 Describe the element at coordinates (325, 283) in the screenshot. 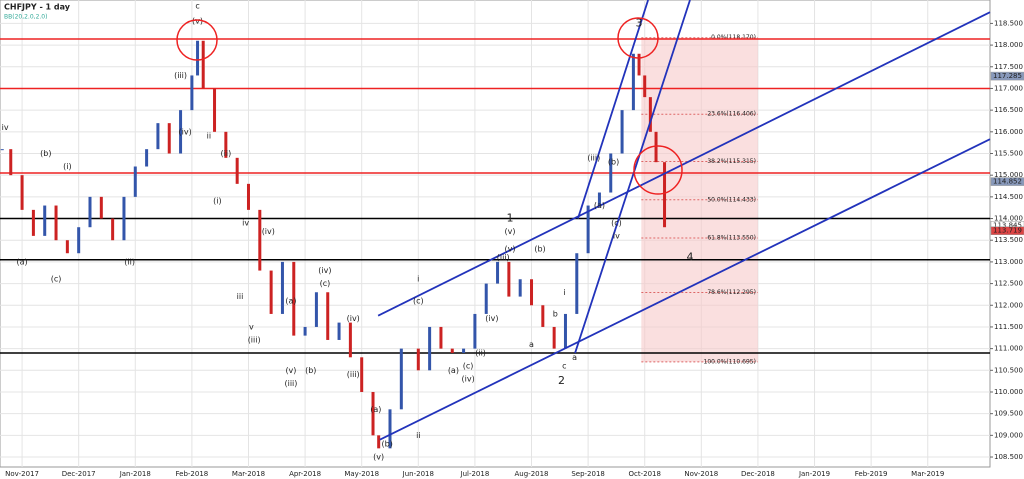

I see `wave-label: (c)` at that location.